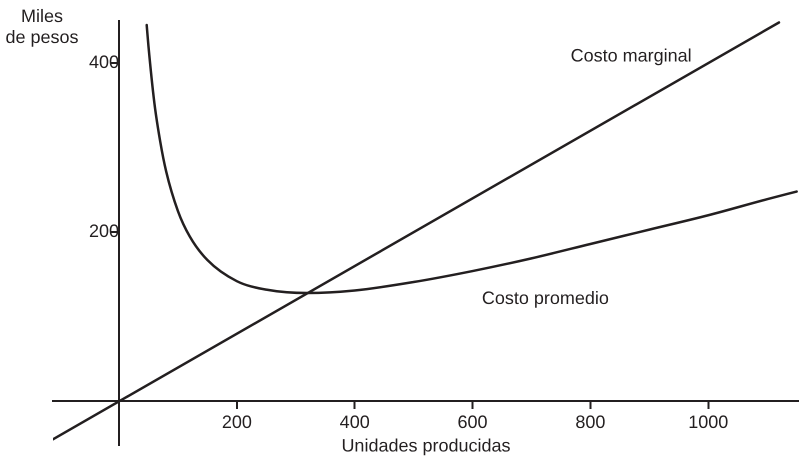 This screenshot has height=466, width=799. I want to click on x-tick-label: 600, so click(473, 422).